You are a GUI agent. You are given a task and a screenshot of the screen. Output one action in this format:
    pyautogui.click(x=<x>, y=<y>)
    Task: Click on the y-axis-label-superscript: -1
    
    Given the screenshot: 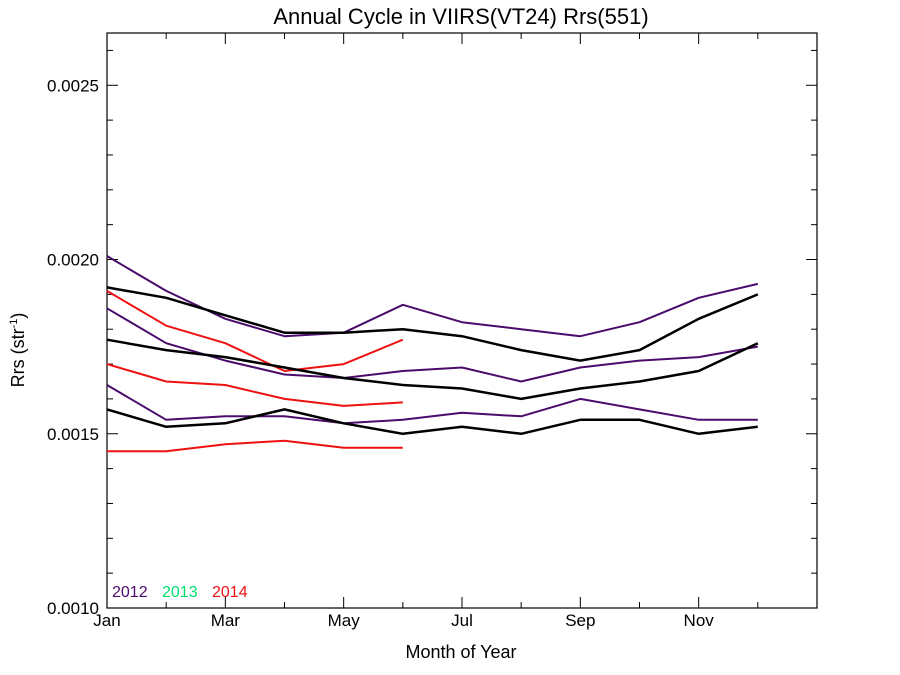 What is the action you would take?
    pyautogui.click(x=14, y=324)
    